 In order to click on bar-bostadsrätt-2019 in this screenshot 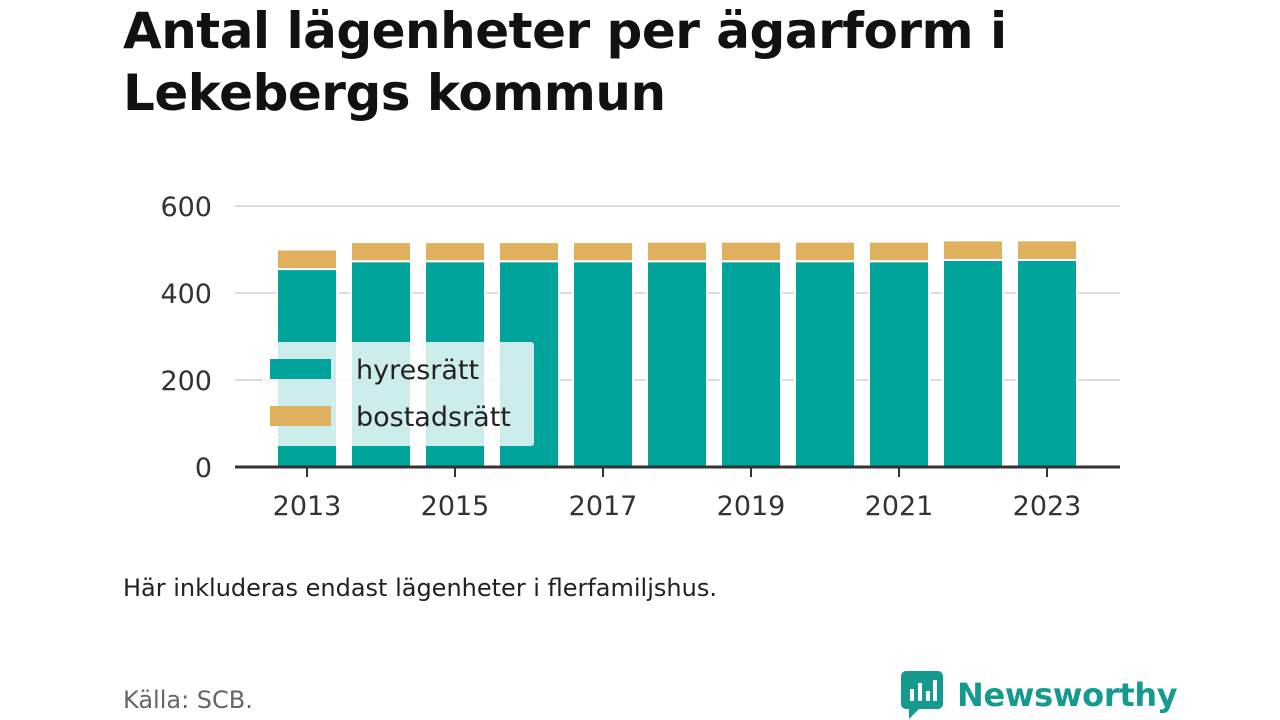, I will do `click(751, 251)`.